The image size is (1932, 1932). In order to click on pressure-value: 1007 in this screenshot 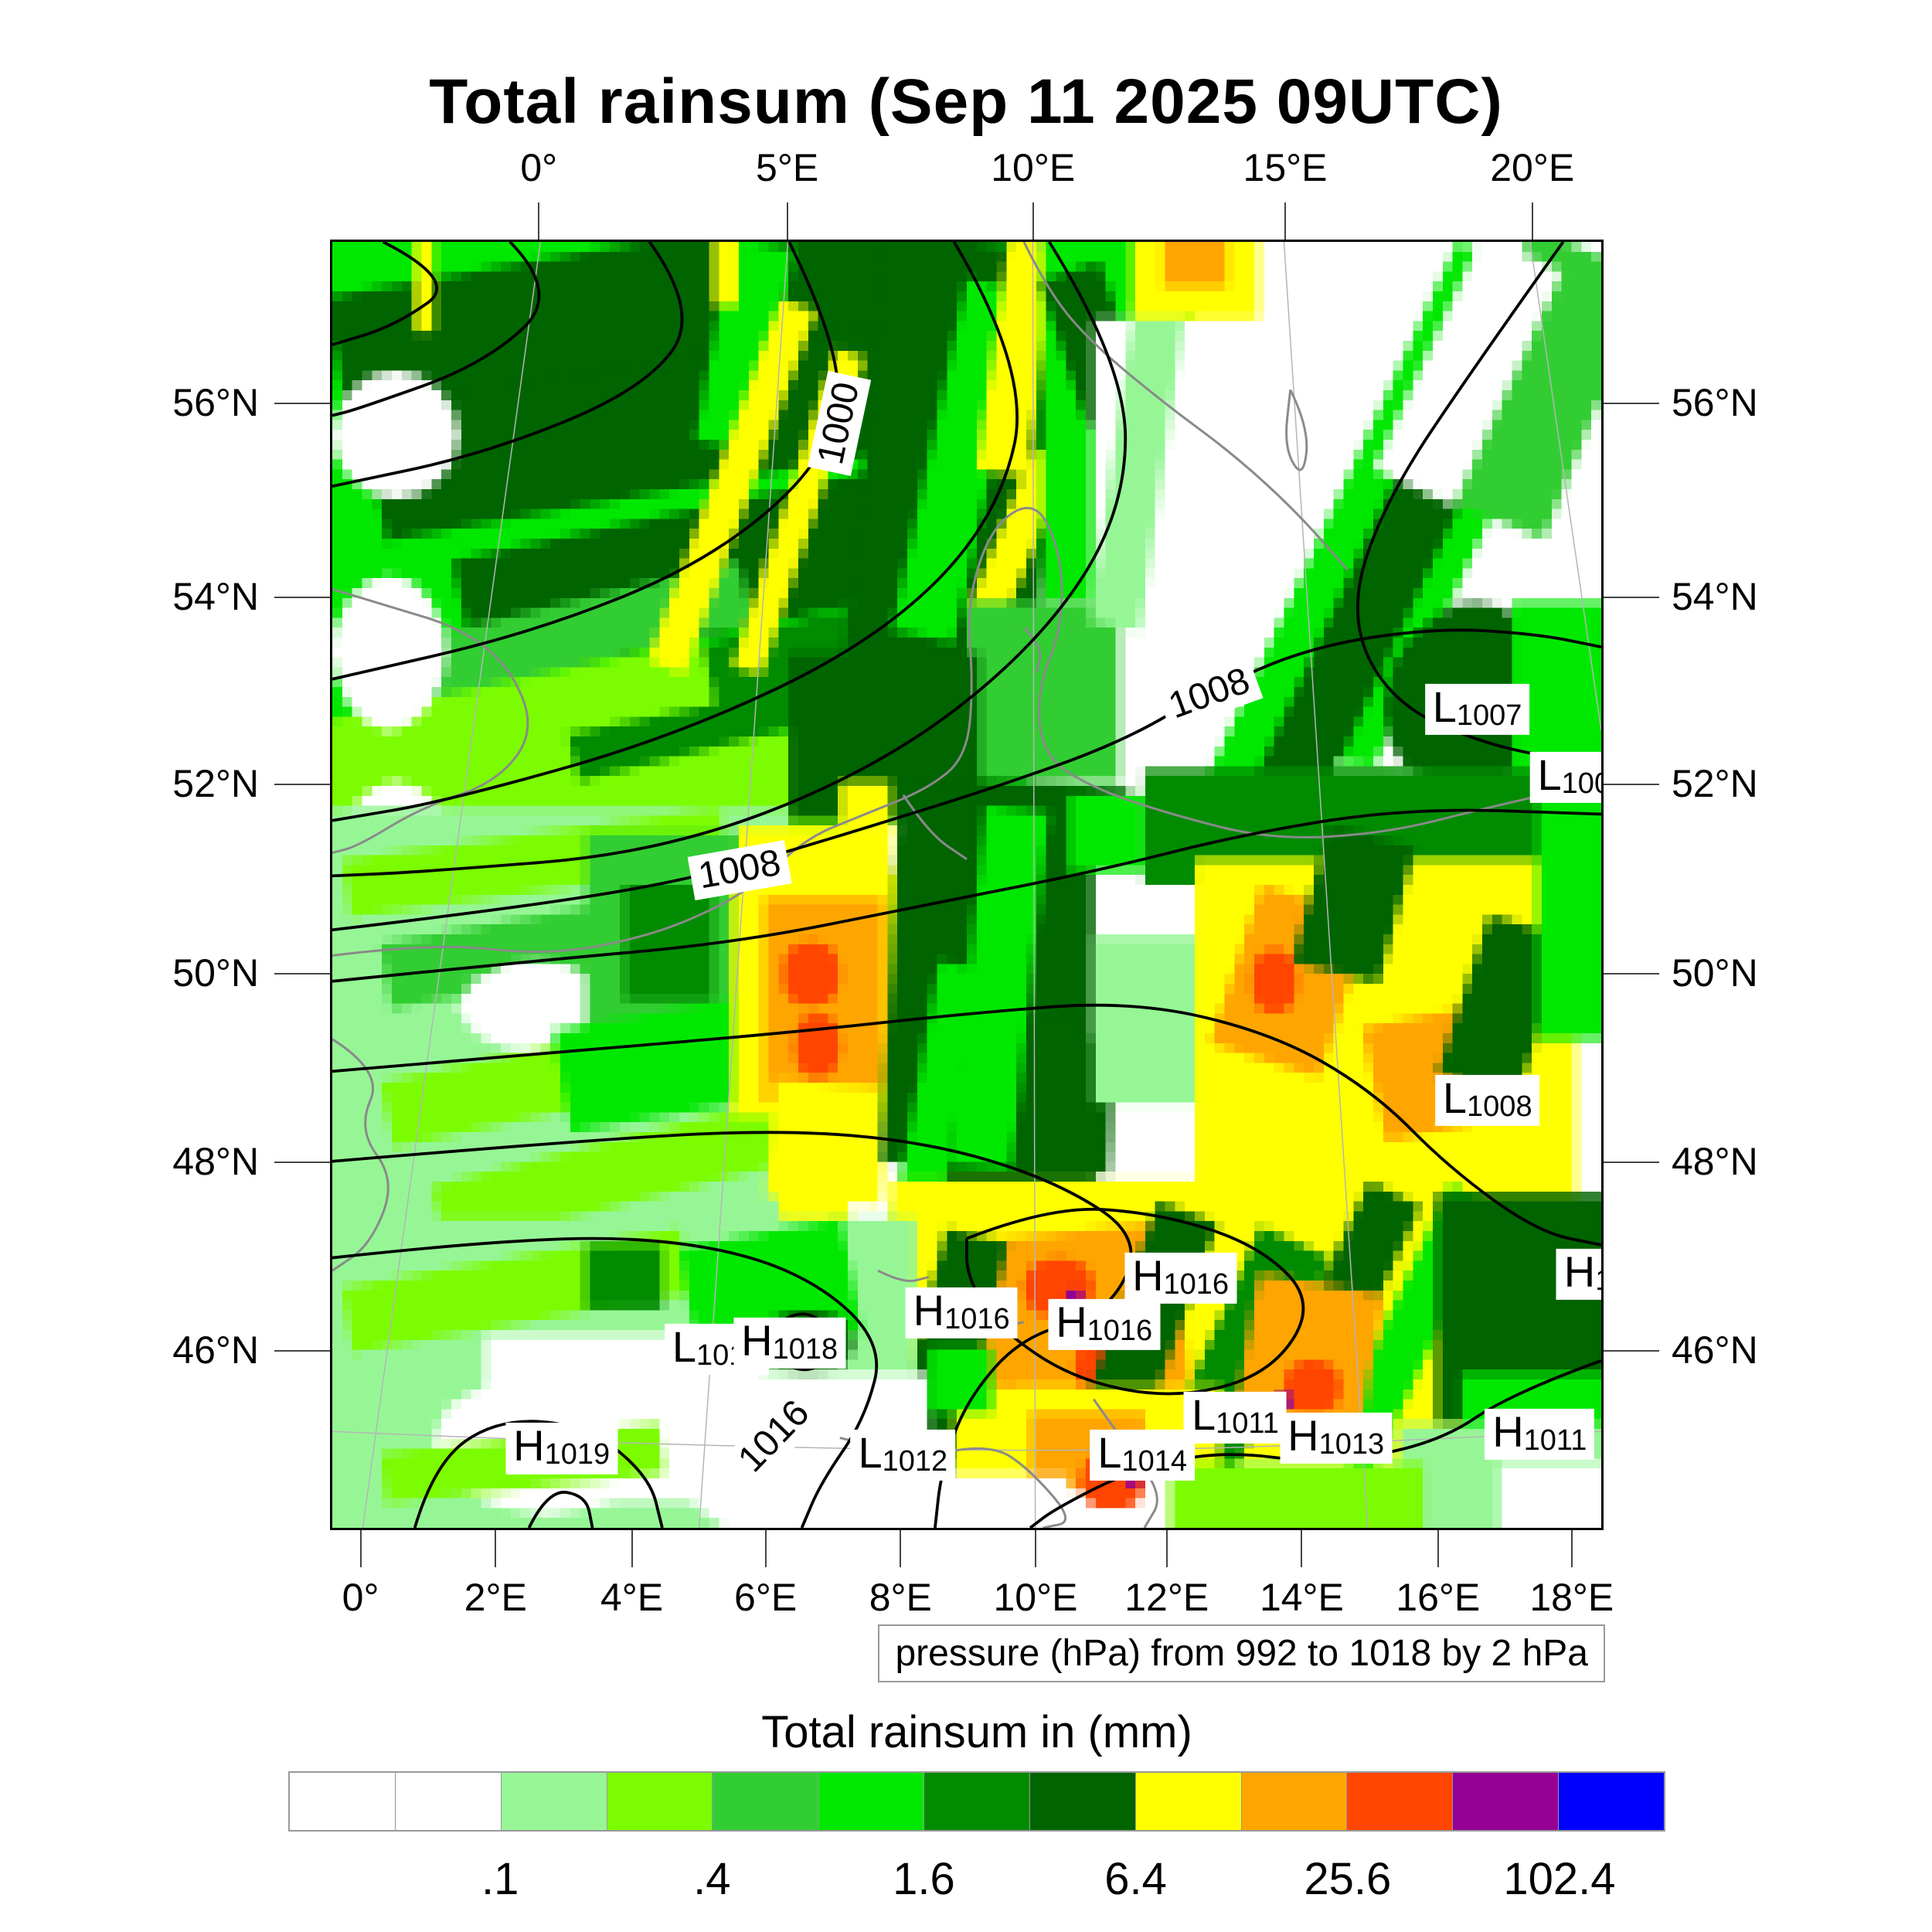, I will do `click(1489, 716)`.